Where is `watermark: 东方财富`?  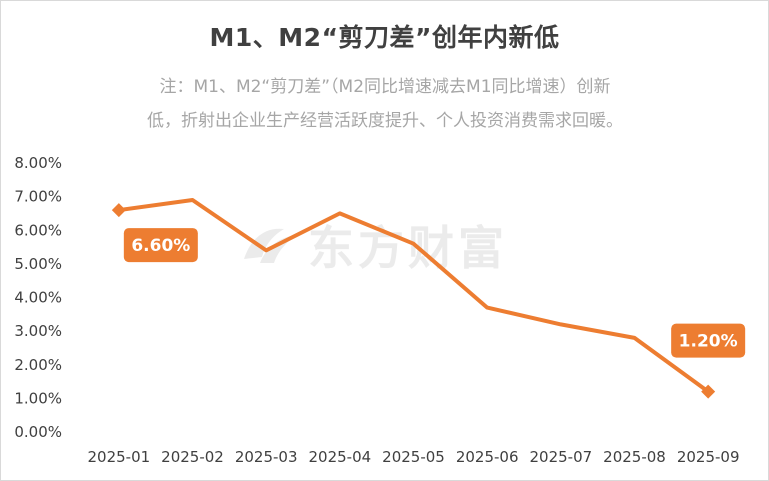 watermark: 东方财富 is located at coordinates (374, 245).